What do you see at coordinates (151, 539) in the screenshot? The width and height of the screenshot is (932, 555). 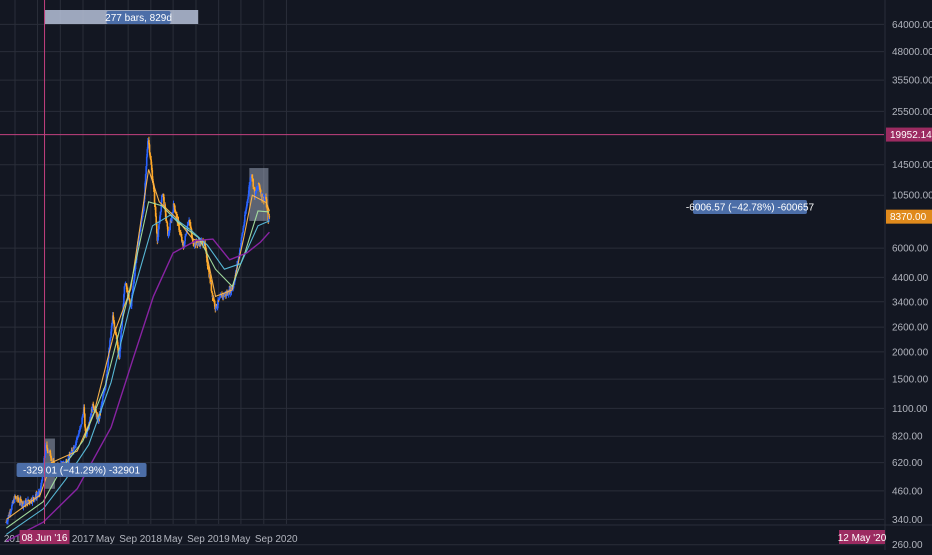 I see `x-tick-label: 2018` at bounding box center [151, 539].